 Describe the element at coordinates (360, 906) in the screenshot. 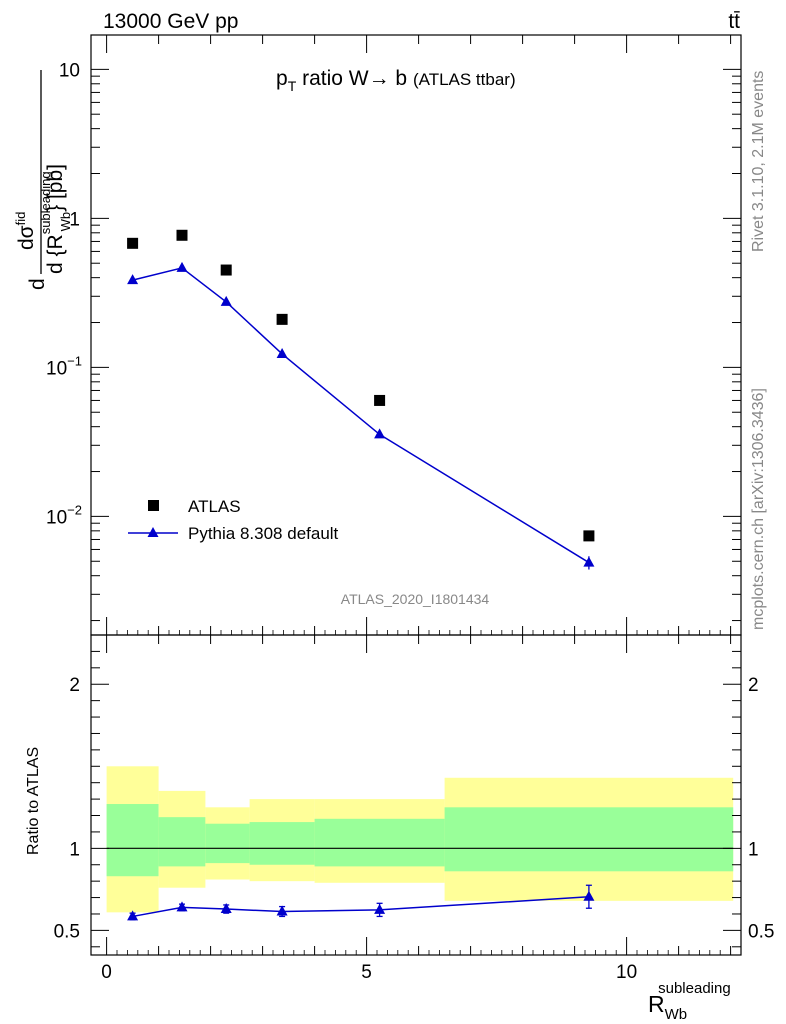

I see `ratio-series-line` at that location.